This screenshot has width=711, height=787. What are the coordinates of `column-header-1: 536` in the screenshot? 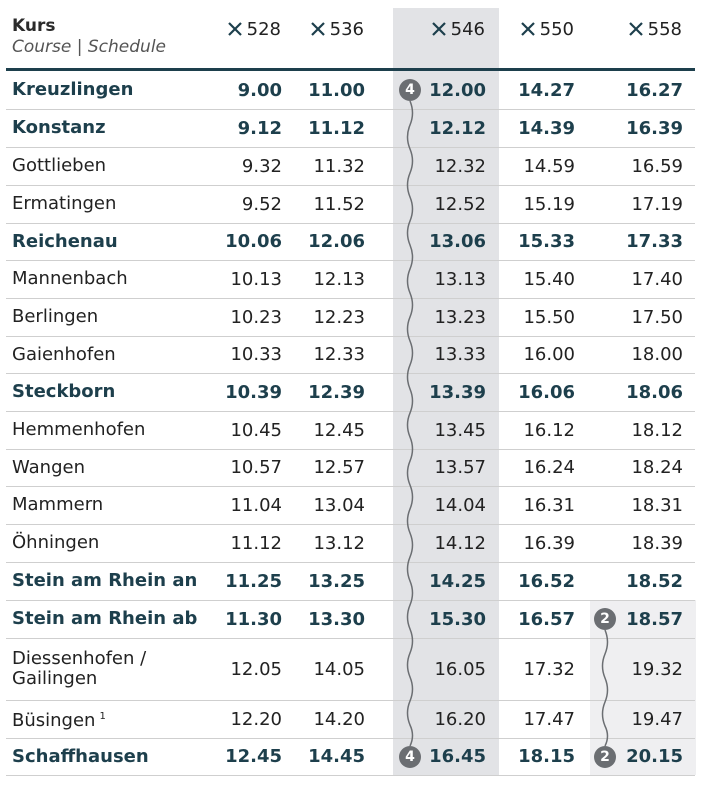 It's located at (316, 29).